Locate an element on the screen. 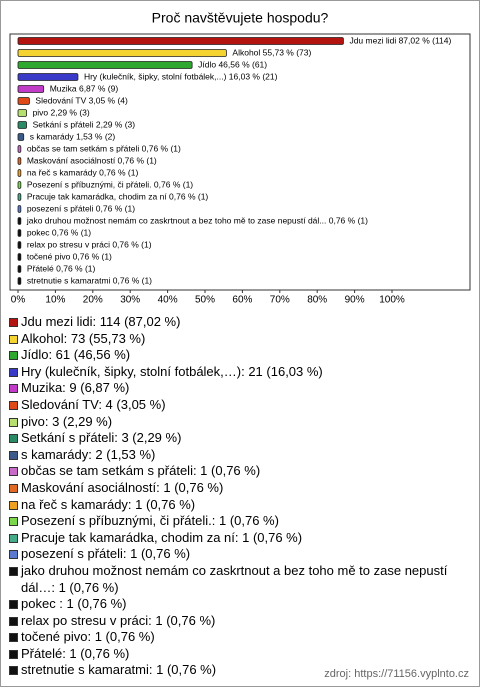  legend-entry: Jdu mezi lidi: 114 (87,02 %) is located at coordinates (240, 322).